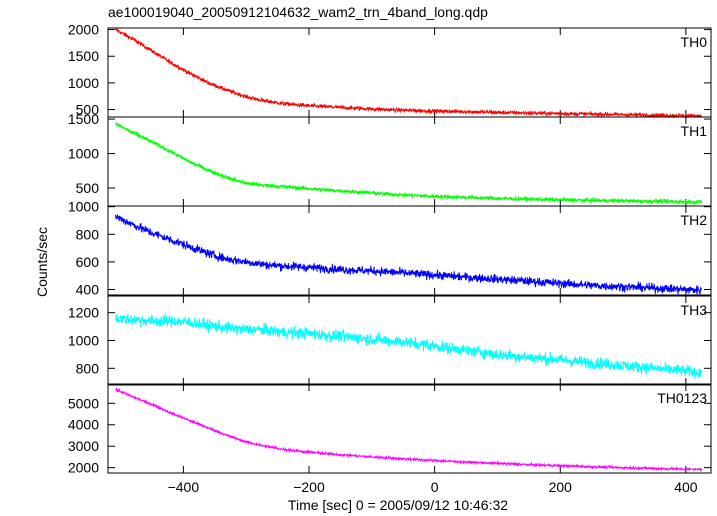 The height and width of the screenshot is (516, 717). Describe the element at coordinates (42, 262) in the screenshot. I see `y-axis-title: Counts/sec` at that location.